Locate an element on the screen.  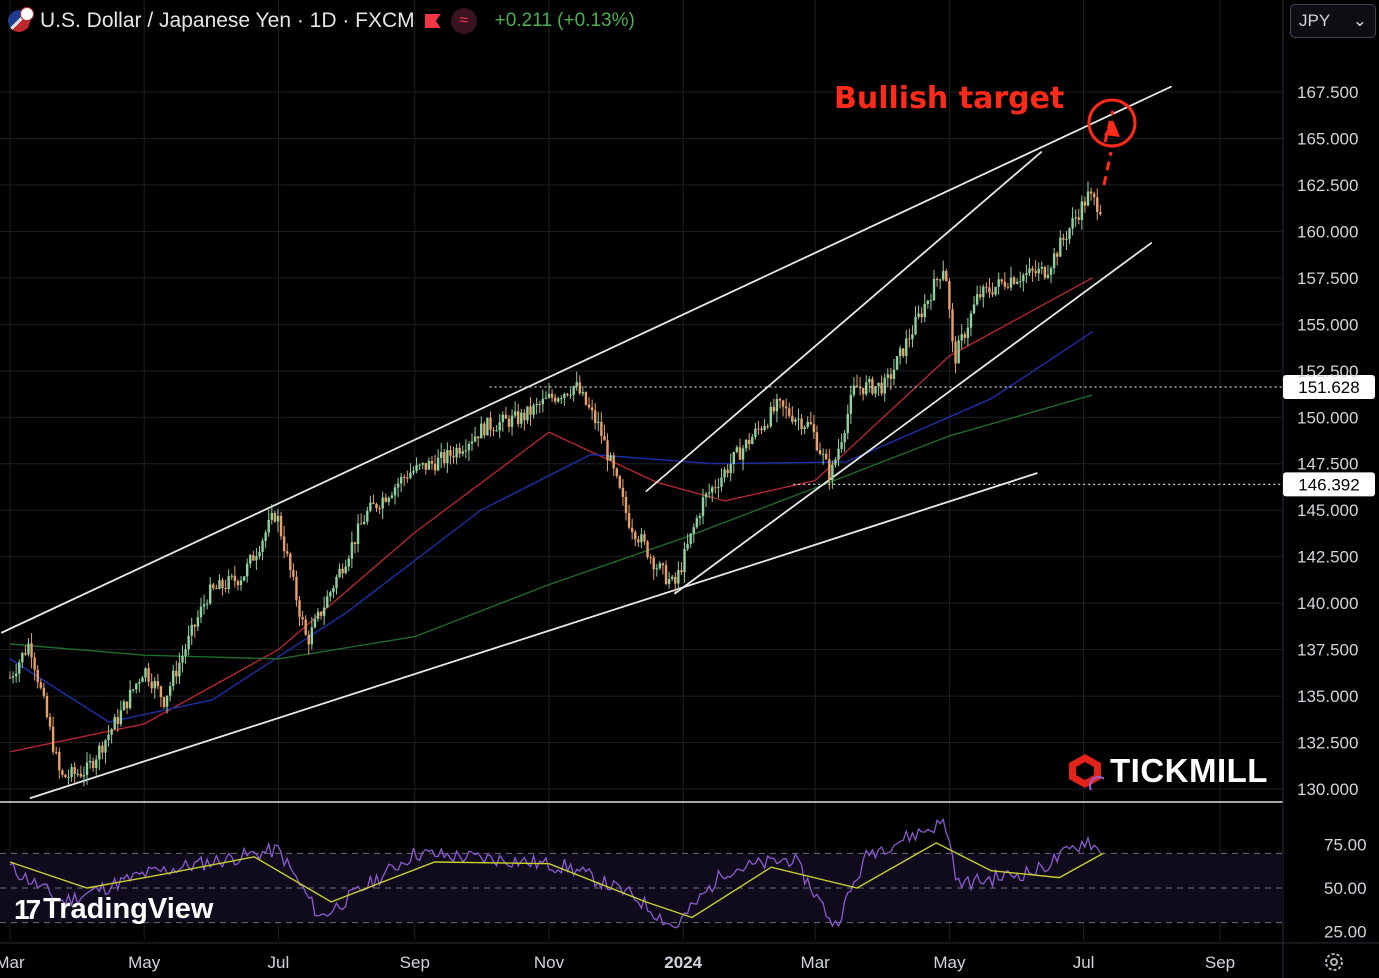
time-tick-label: Sep is located at coordinates (415, 962).